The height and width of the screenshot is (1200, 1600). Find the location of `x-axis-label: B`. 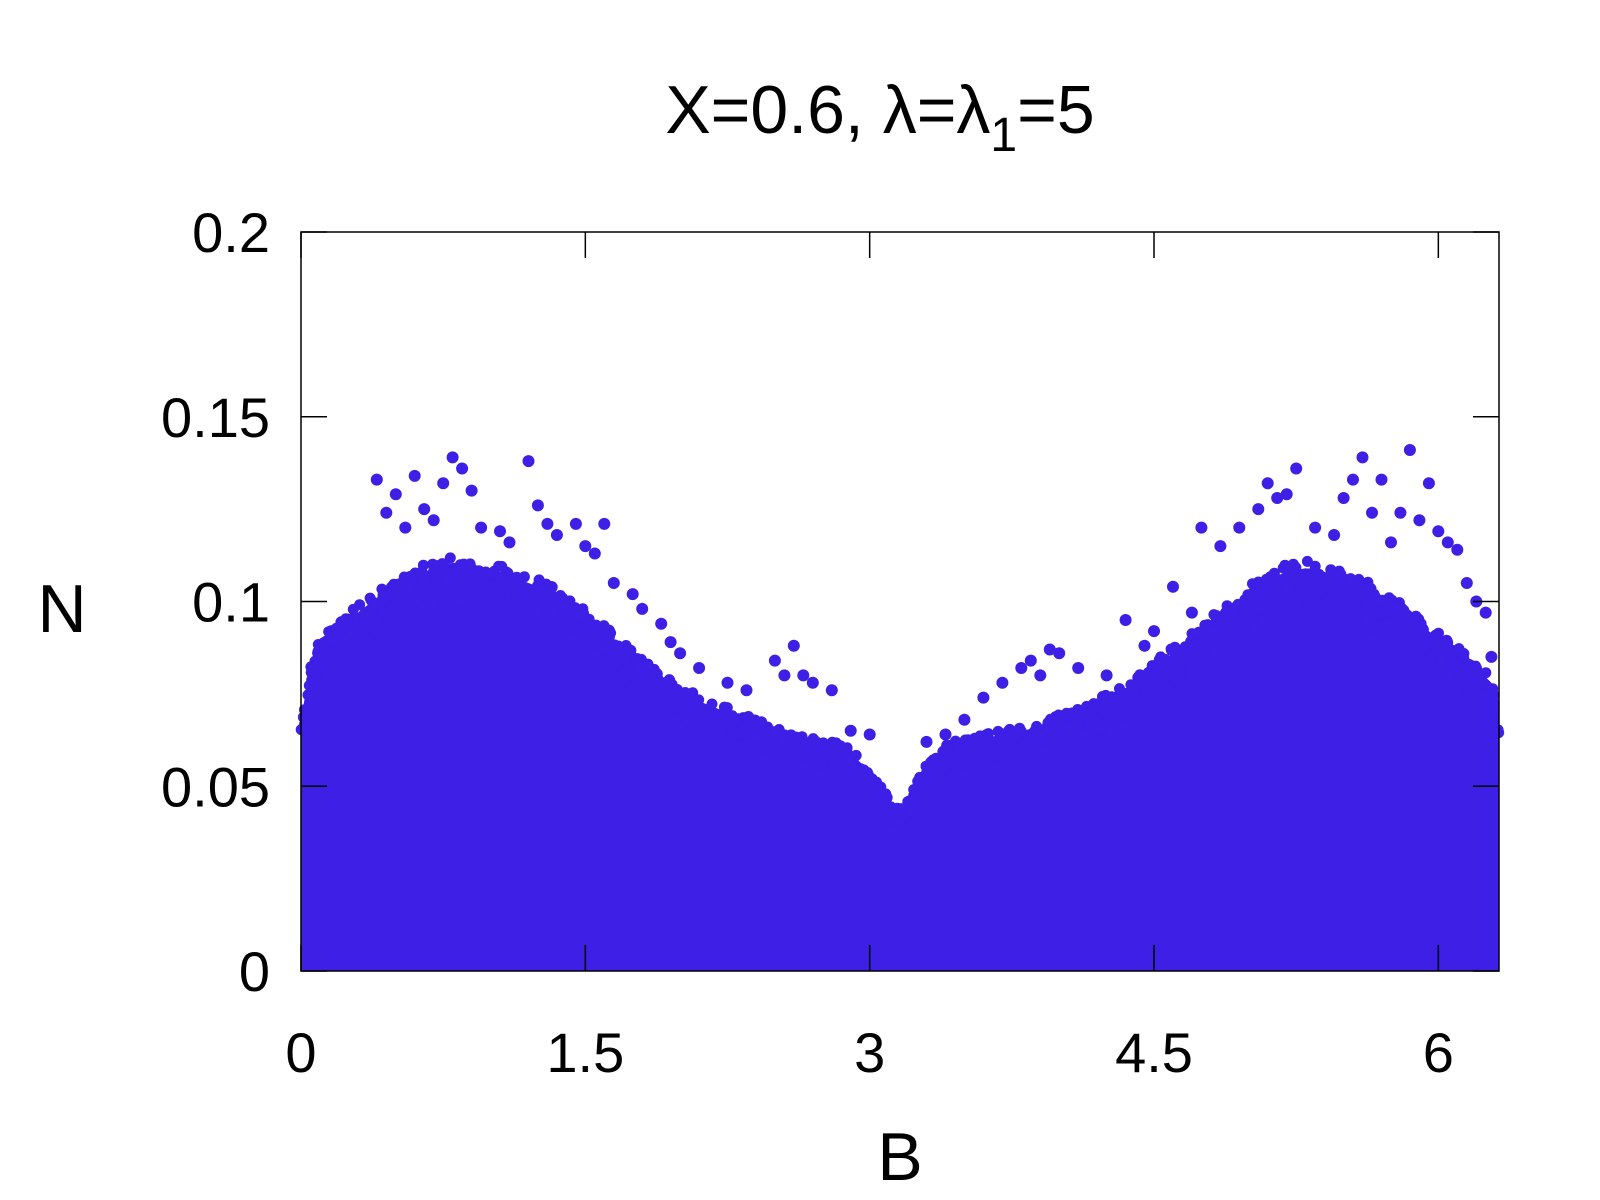

x-axis-label: B is located at coordinates (899, 1157).